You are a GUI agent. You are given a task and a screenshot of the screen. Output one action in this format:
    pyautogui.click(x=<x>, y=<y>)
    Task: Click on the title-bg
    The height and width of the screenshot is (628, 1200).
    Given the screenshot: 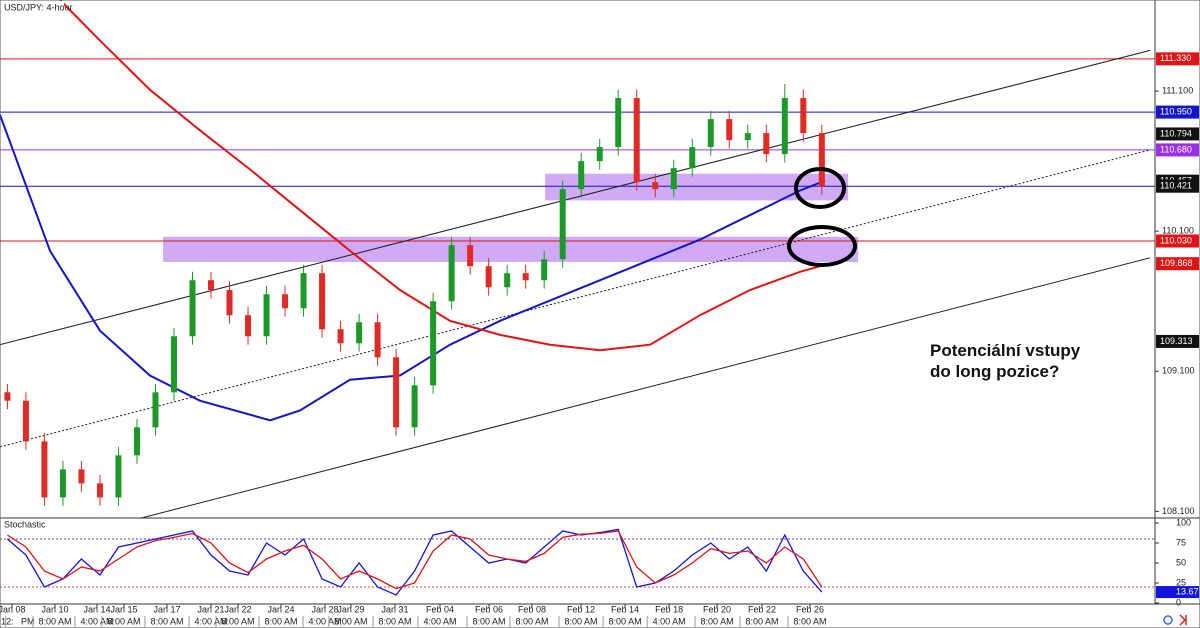 What is the action you would take?
    pyautogui.click(x=33, y=7)
    